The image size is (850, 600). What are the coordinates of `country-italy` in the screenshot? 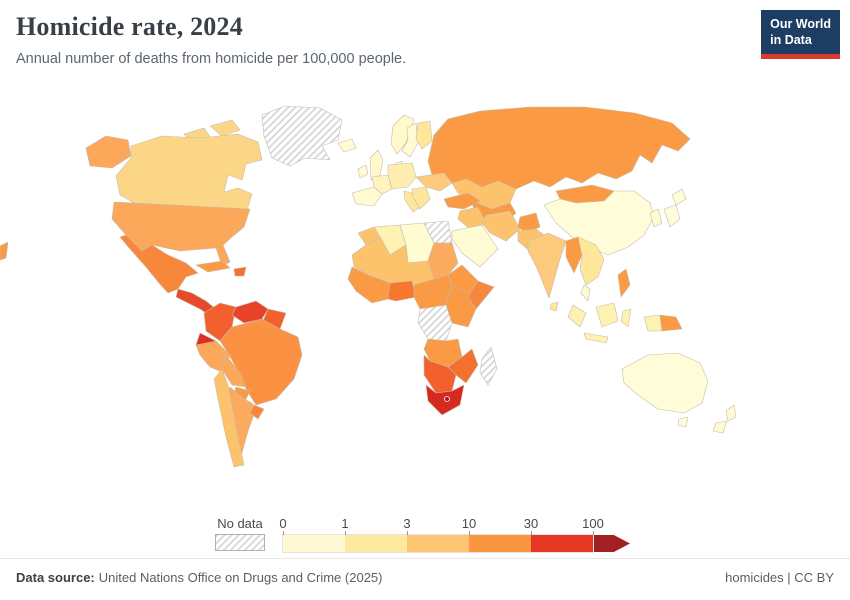 It's located at (412, 201).